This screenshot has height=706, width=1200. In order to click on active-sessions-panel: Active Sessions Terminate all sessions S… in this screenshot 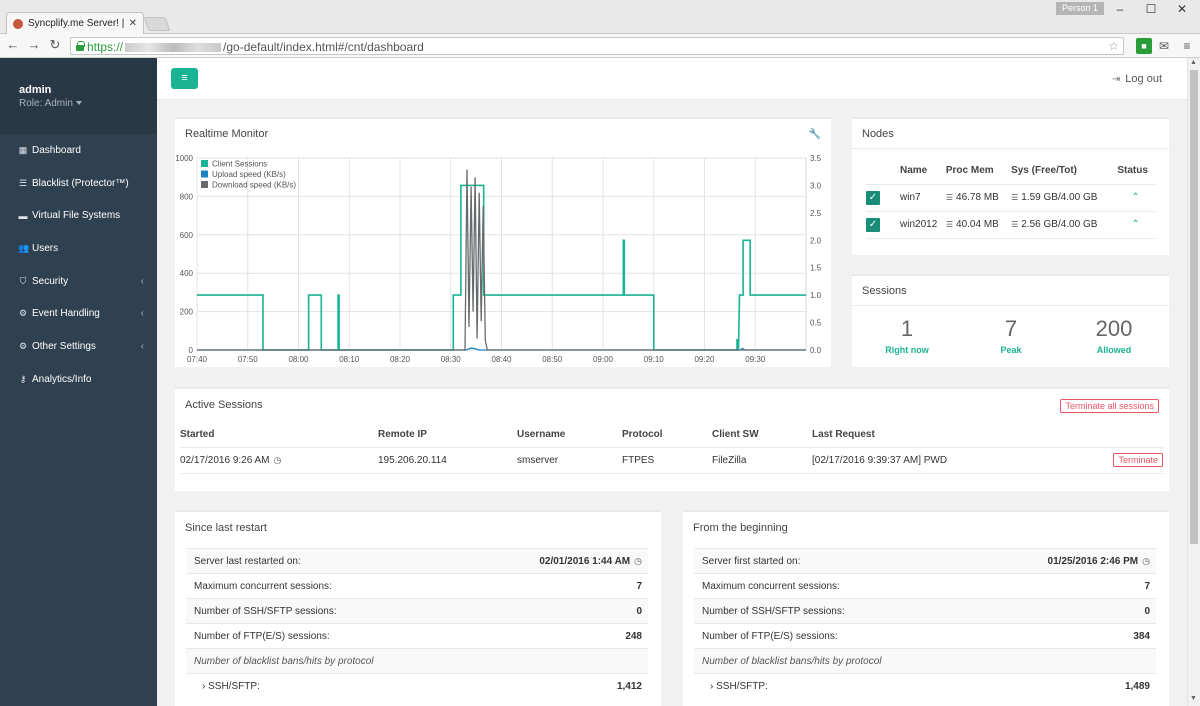, I will do `click(672, 439)`.